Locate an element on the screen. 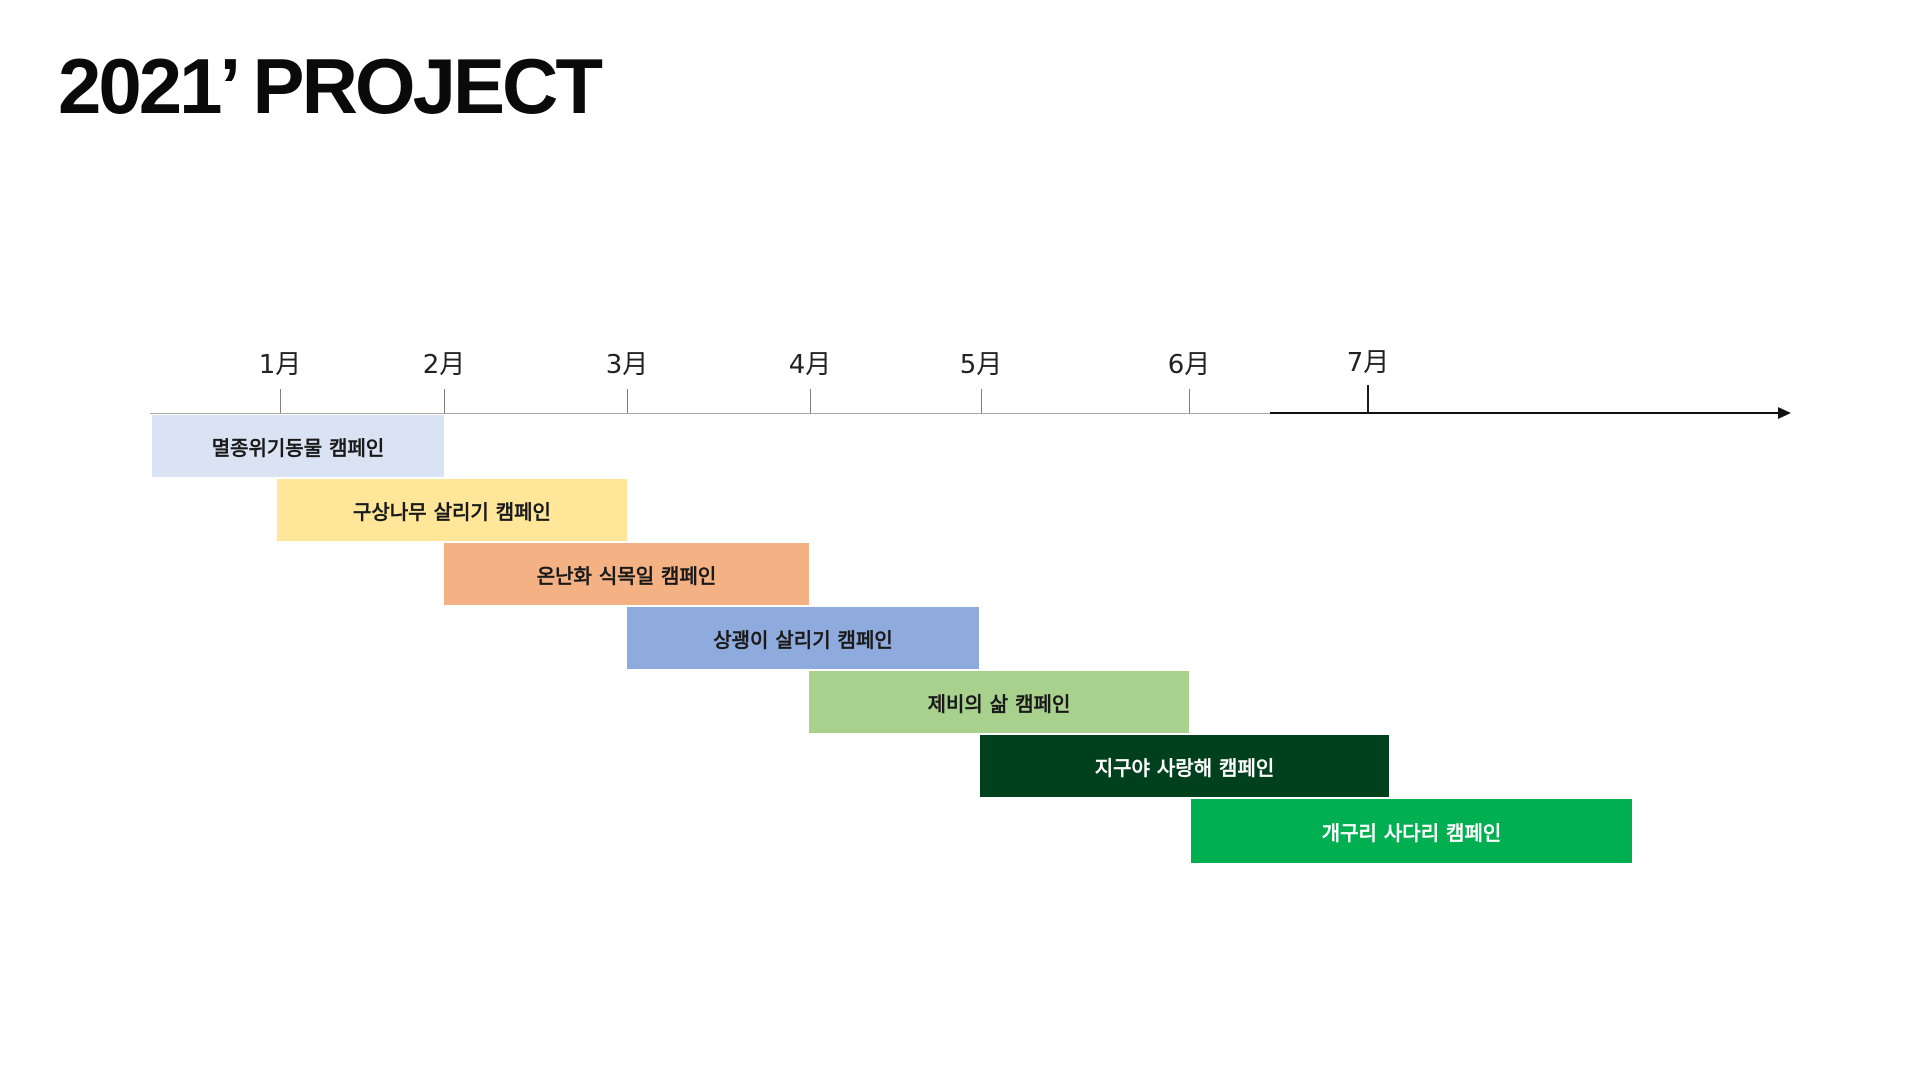 This screenshot has width=1920, height=1080. campaign-label: 상괭이 살리기 캠페인 is located at coordinates (803, 639).